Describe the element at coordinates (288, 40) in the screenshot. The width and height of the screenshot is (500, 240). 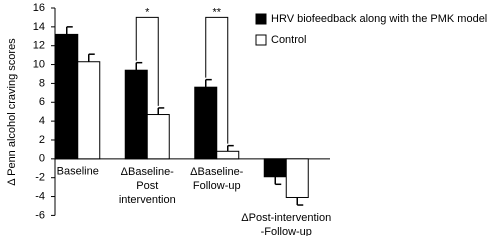
I see `legend-label: Control` at that location.